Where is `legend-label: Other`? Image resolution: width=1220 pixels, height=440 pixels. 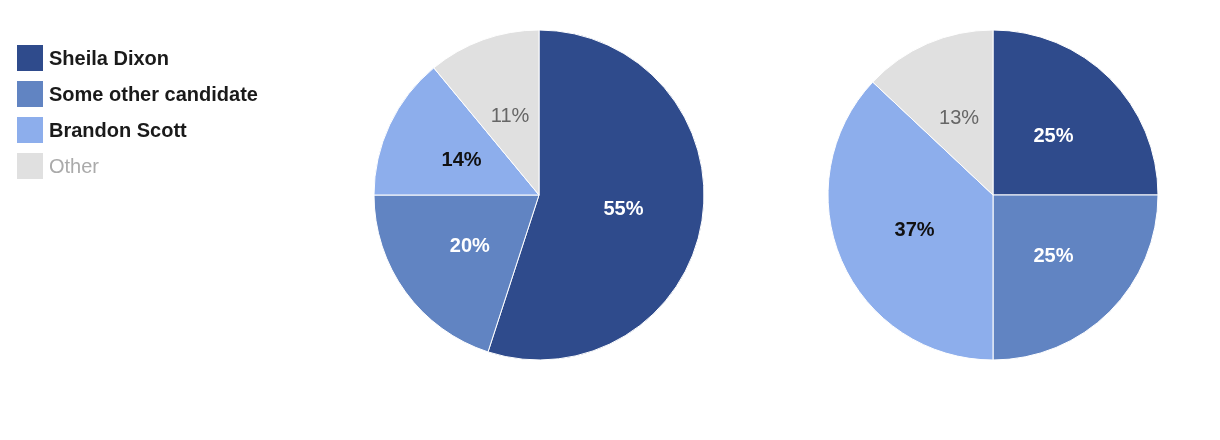
legend-label: Other is located at coordinates (74, 166).